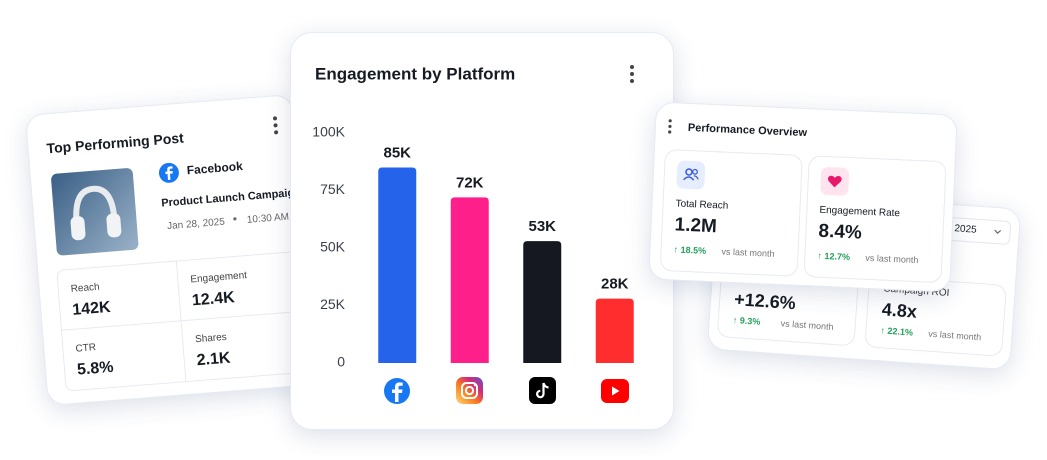  I want to click on change-value: 9.3%, so click(750, 321).